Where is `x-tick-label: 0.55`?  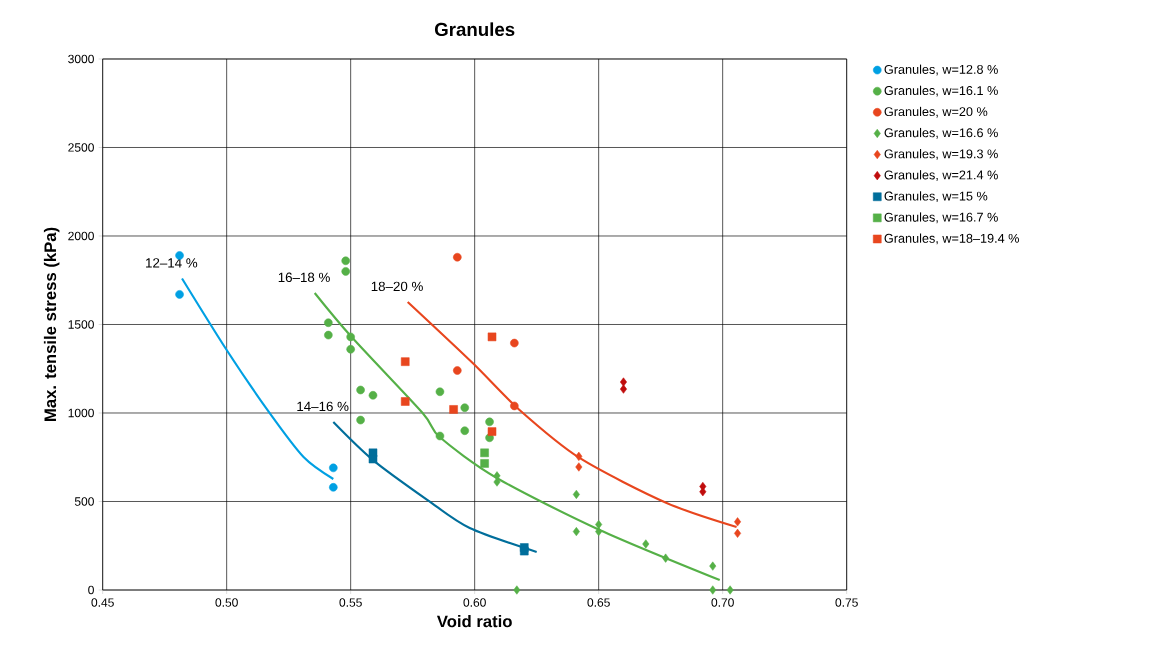
x-tick-label: 0.55 is located at coordinates (350, 602).